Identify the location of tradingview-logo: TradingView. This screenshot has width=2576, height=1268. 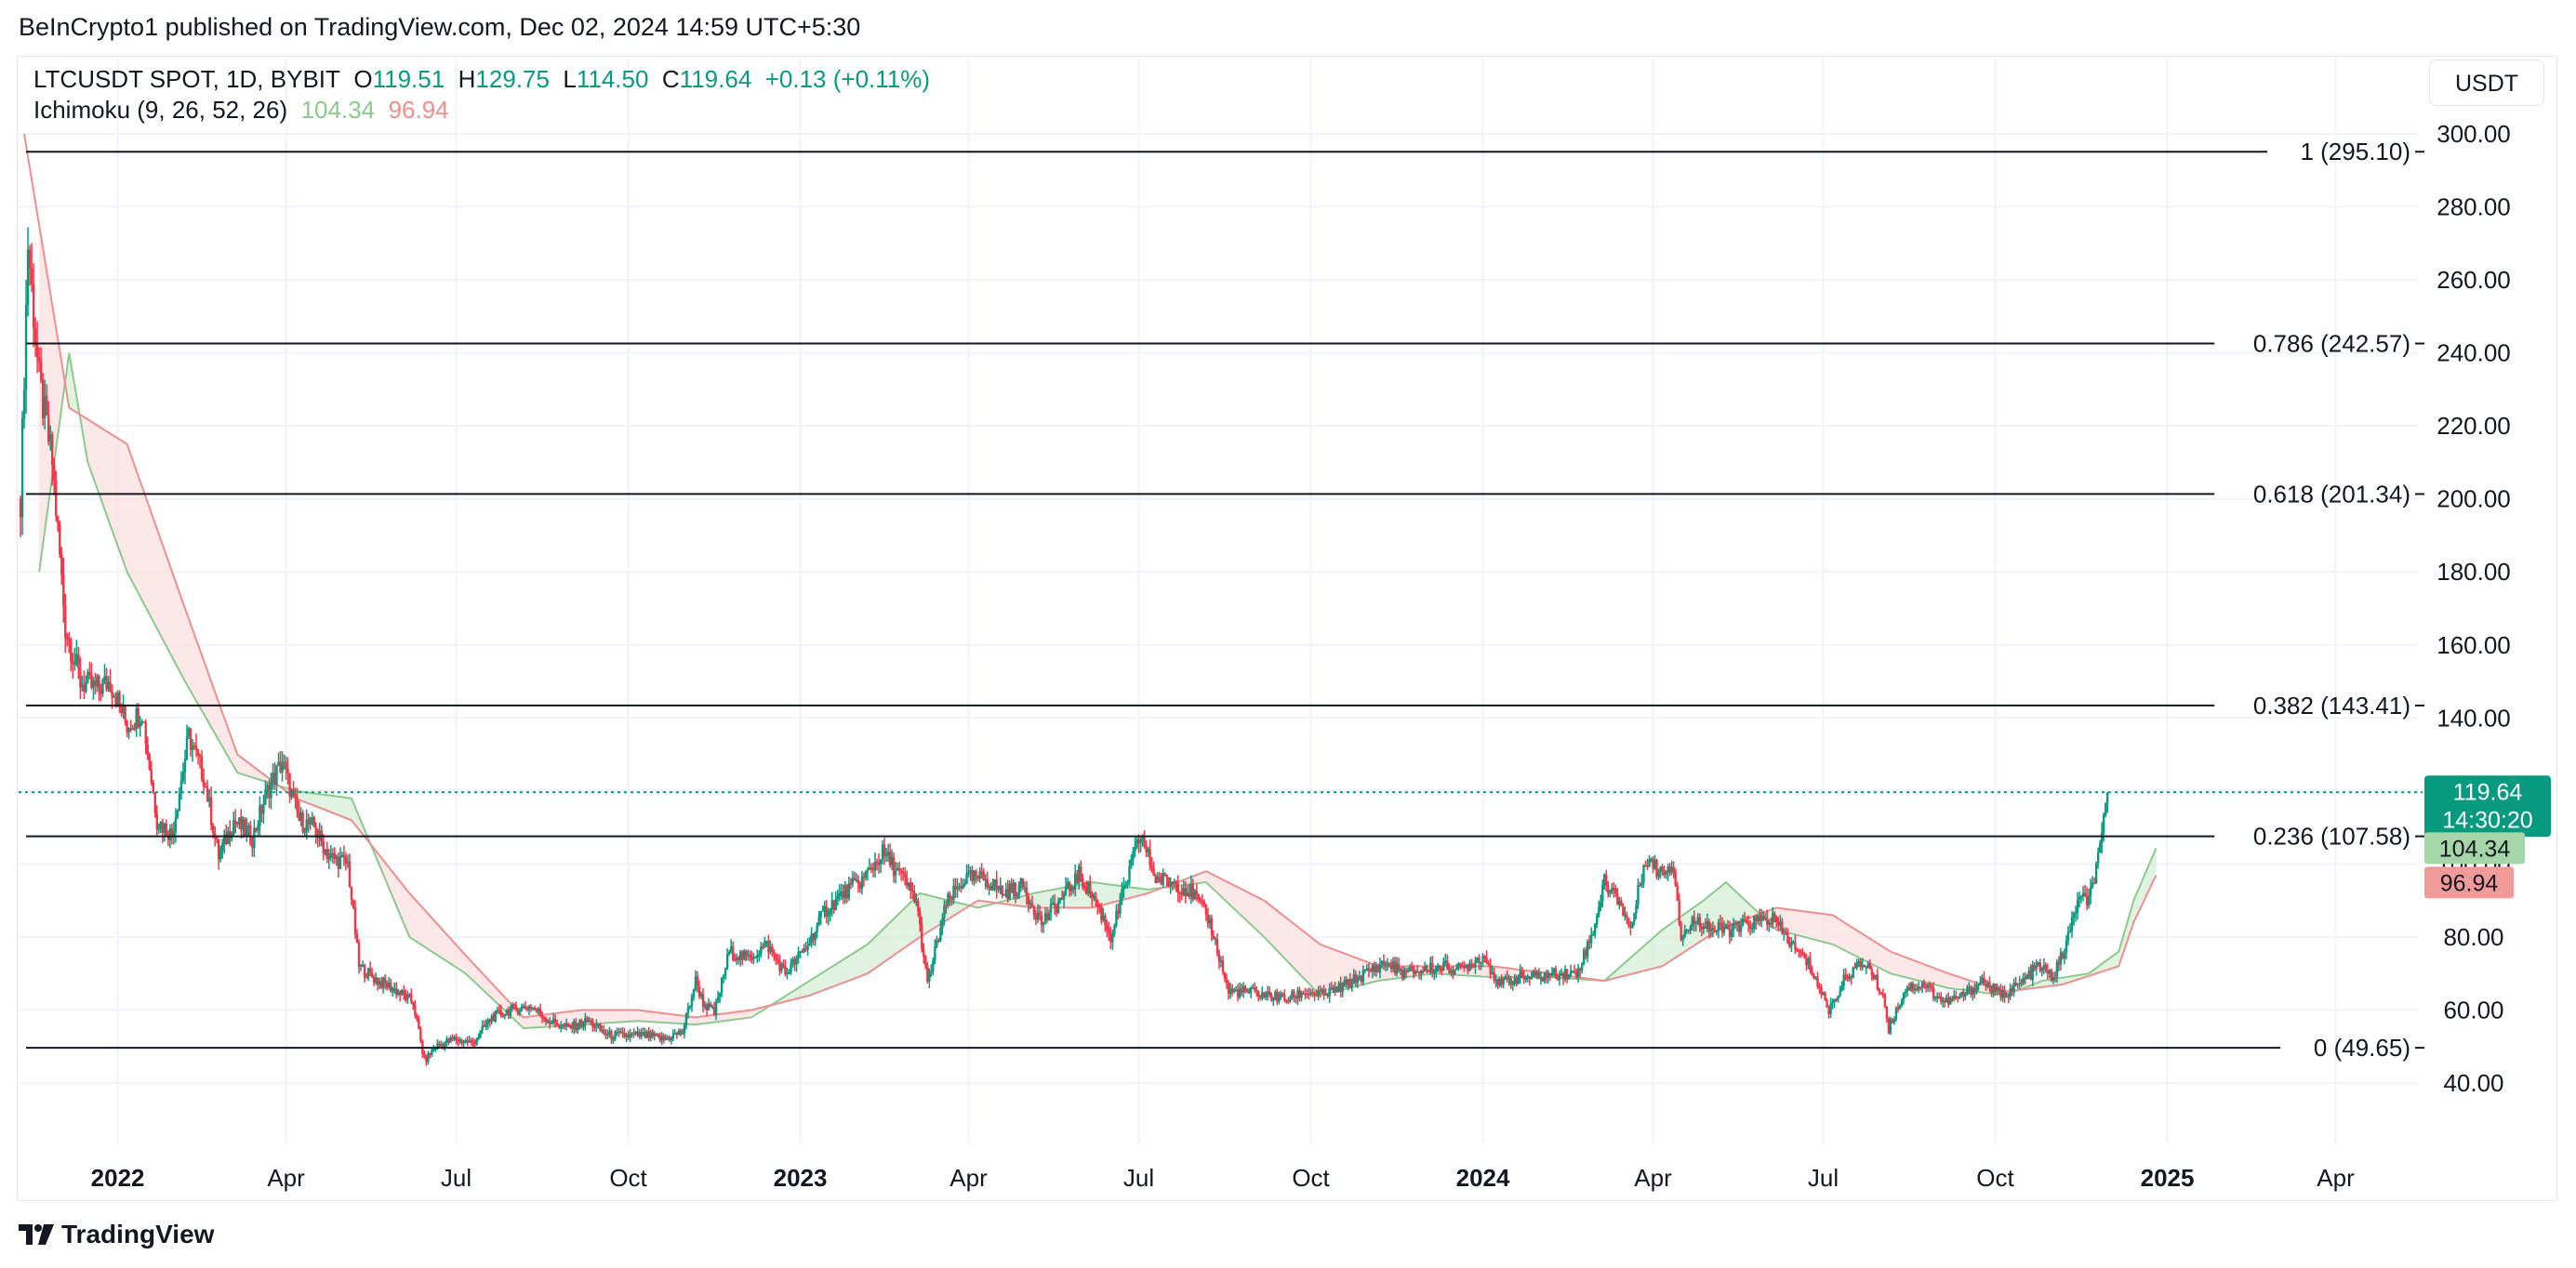
(116, 1234).